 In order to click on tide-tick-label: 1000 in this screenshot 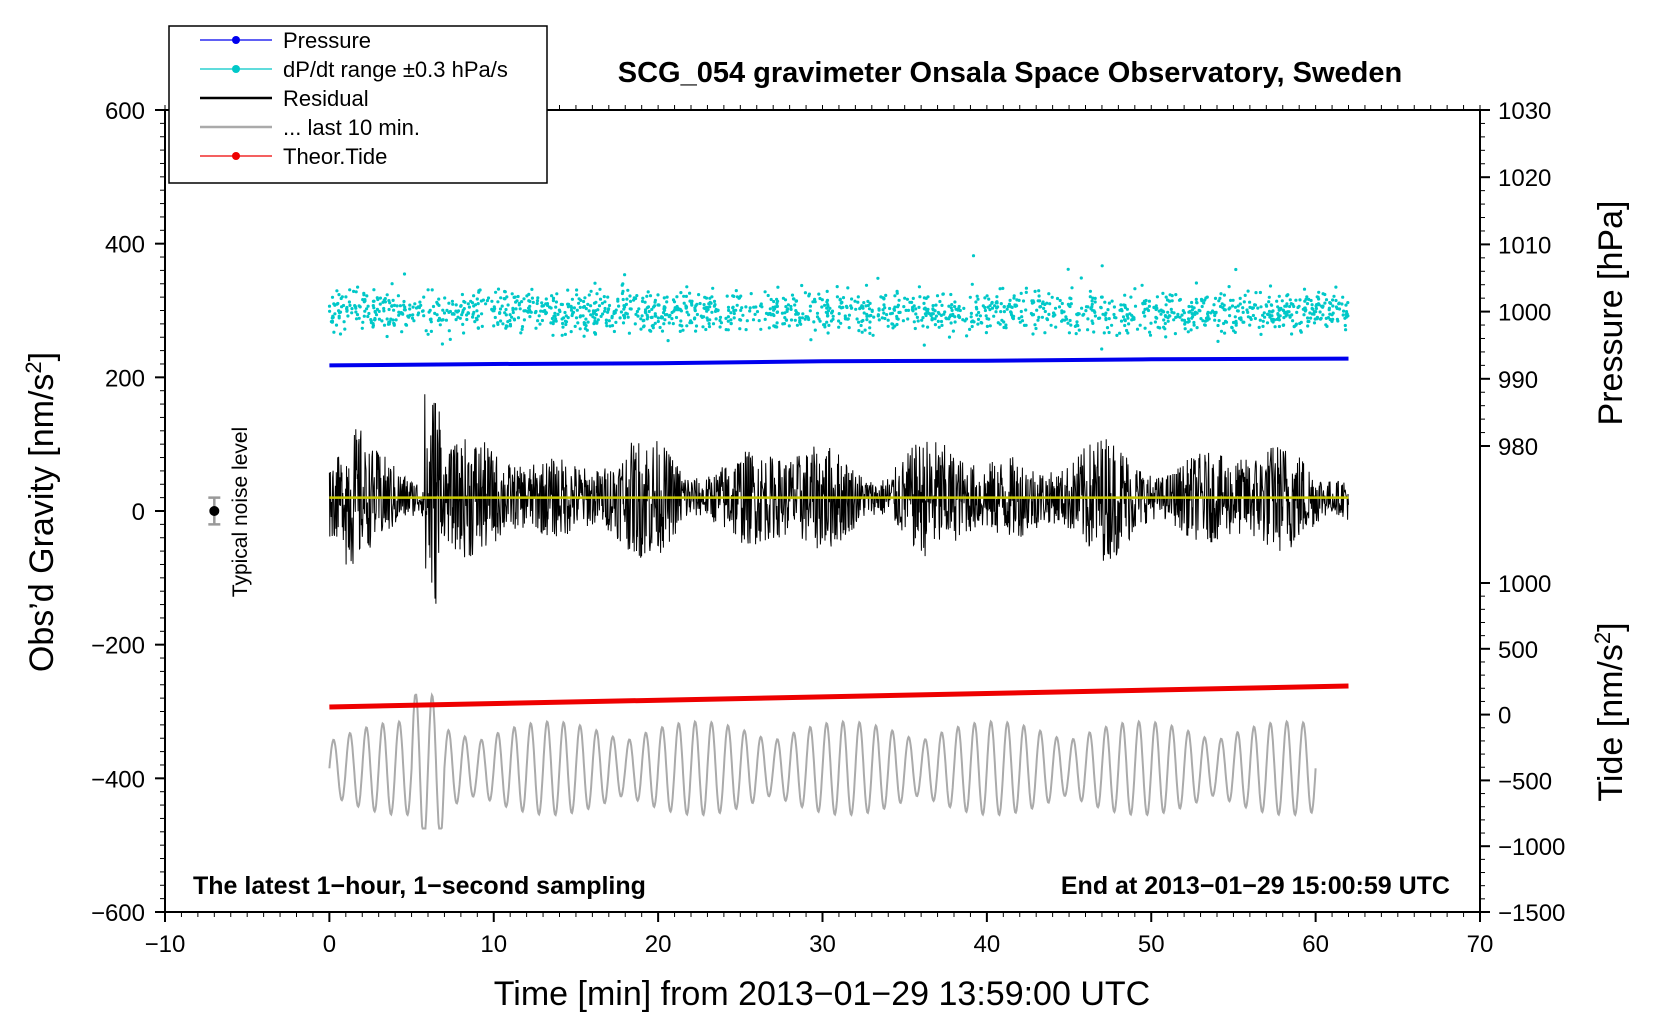, I will do `click(1524, 584)`.